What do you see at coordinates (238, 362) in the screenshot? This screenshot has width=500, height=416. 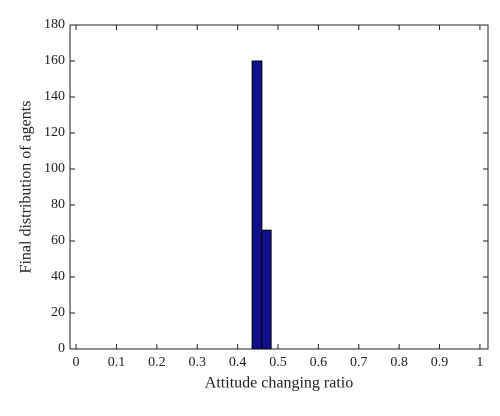 I see `x-tick-label: 0.4` at bounding box center [238, 362].